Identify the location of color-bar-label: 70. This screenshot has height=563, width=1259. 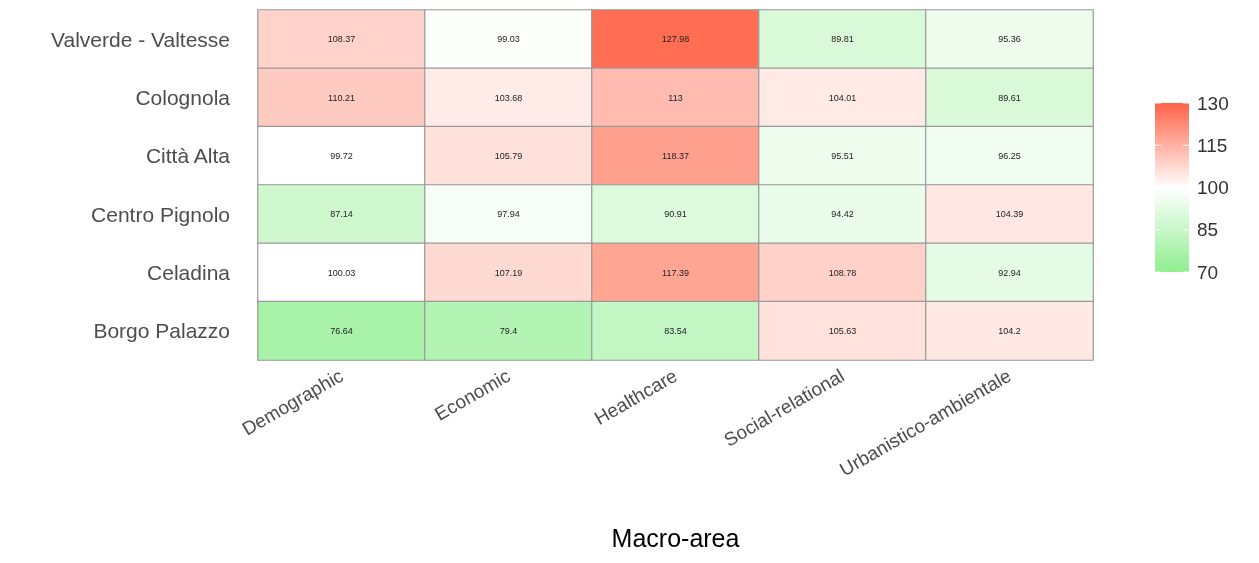
(1208, 272).